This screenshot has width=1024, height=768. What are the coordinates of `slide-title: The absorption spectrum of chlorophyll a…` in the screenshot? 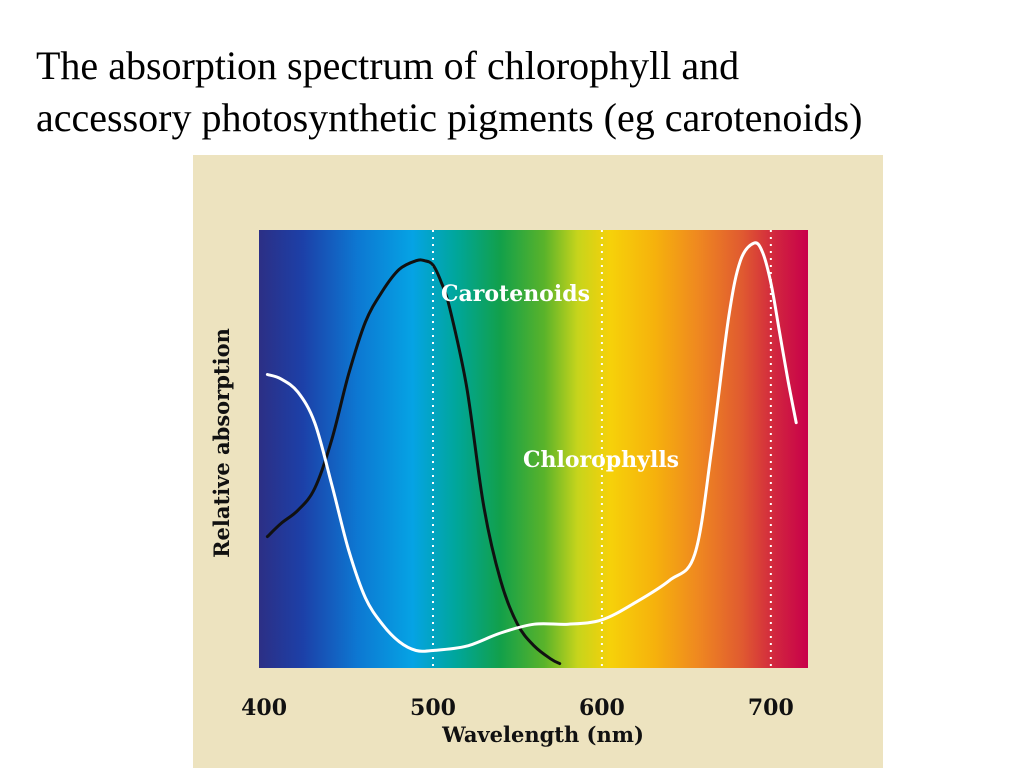 It's located at (516, 92).